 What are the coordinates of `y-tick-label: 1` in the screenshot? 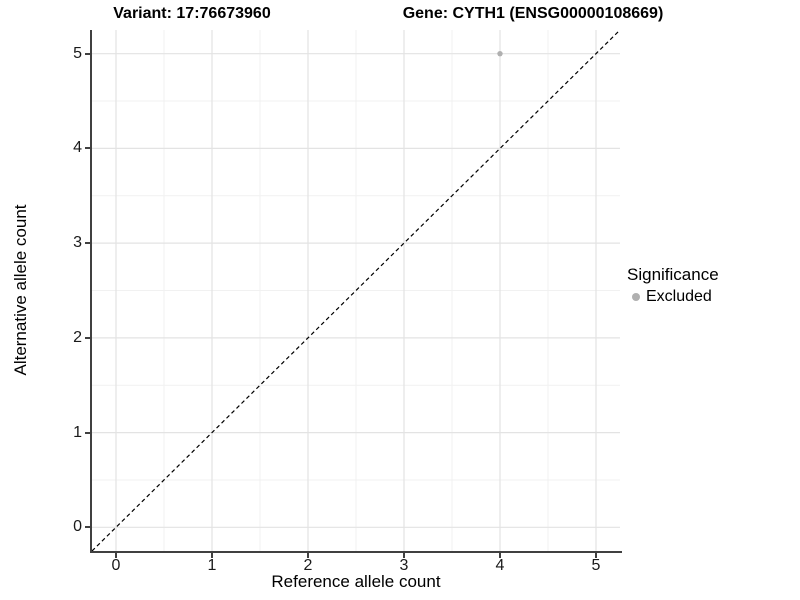 It's located at (77, 432).